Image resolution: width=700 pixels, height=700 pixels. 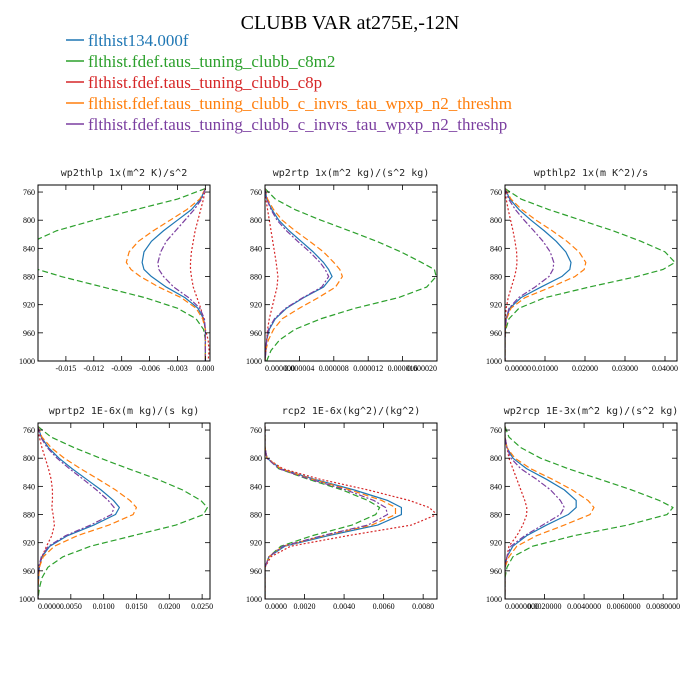 What do you see at coordinates (211, 61) in the screenshot?
I see `legend-label: flthist.fdef.taus_tuning_clubb_c8m2` at bounding box center [211, 61].